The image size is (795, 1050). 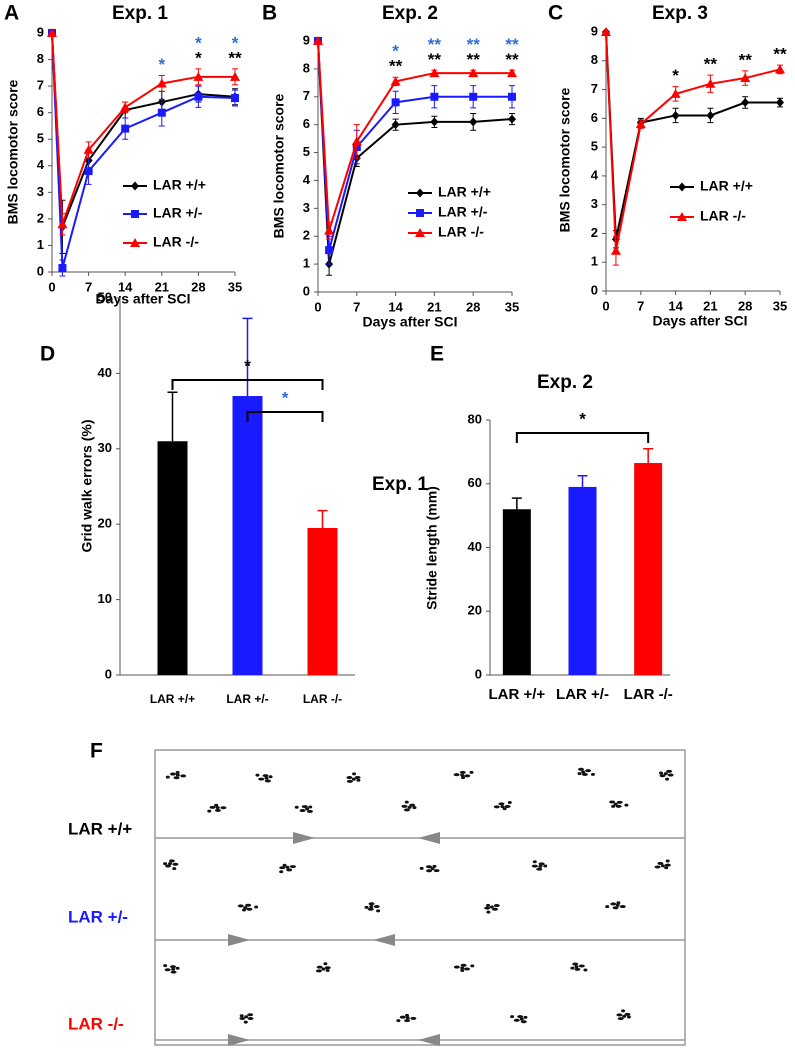 What do you see at coordinates (400, 484) in the screenshot?
I see `annotation: Exp. 1` at bounding box center [400, 484].